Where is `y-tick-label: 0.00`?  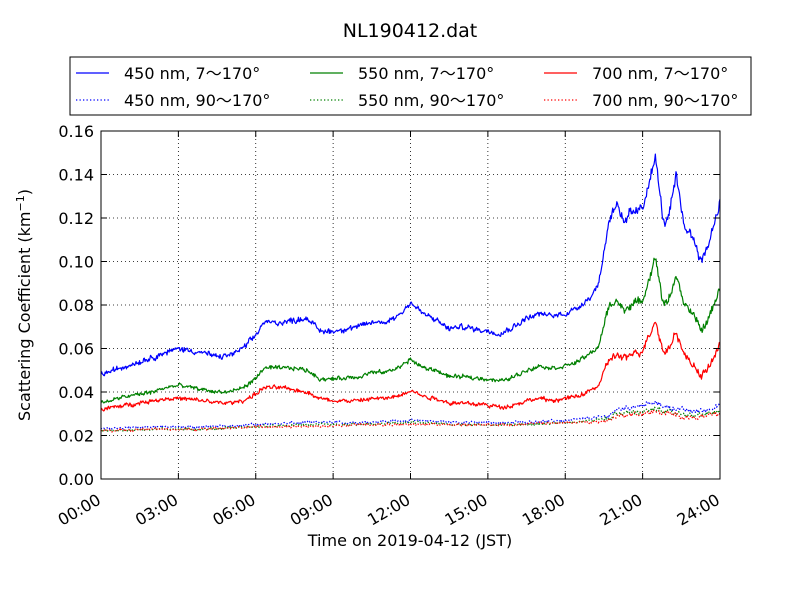
y-tick-label: 0.00 is located at coordinates (76, 479).